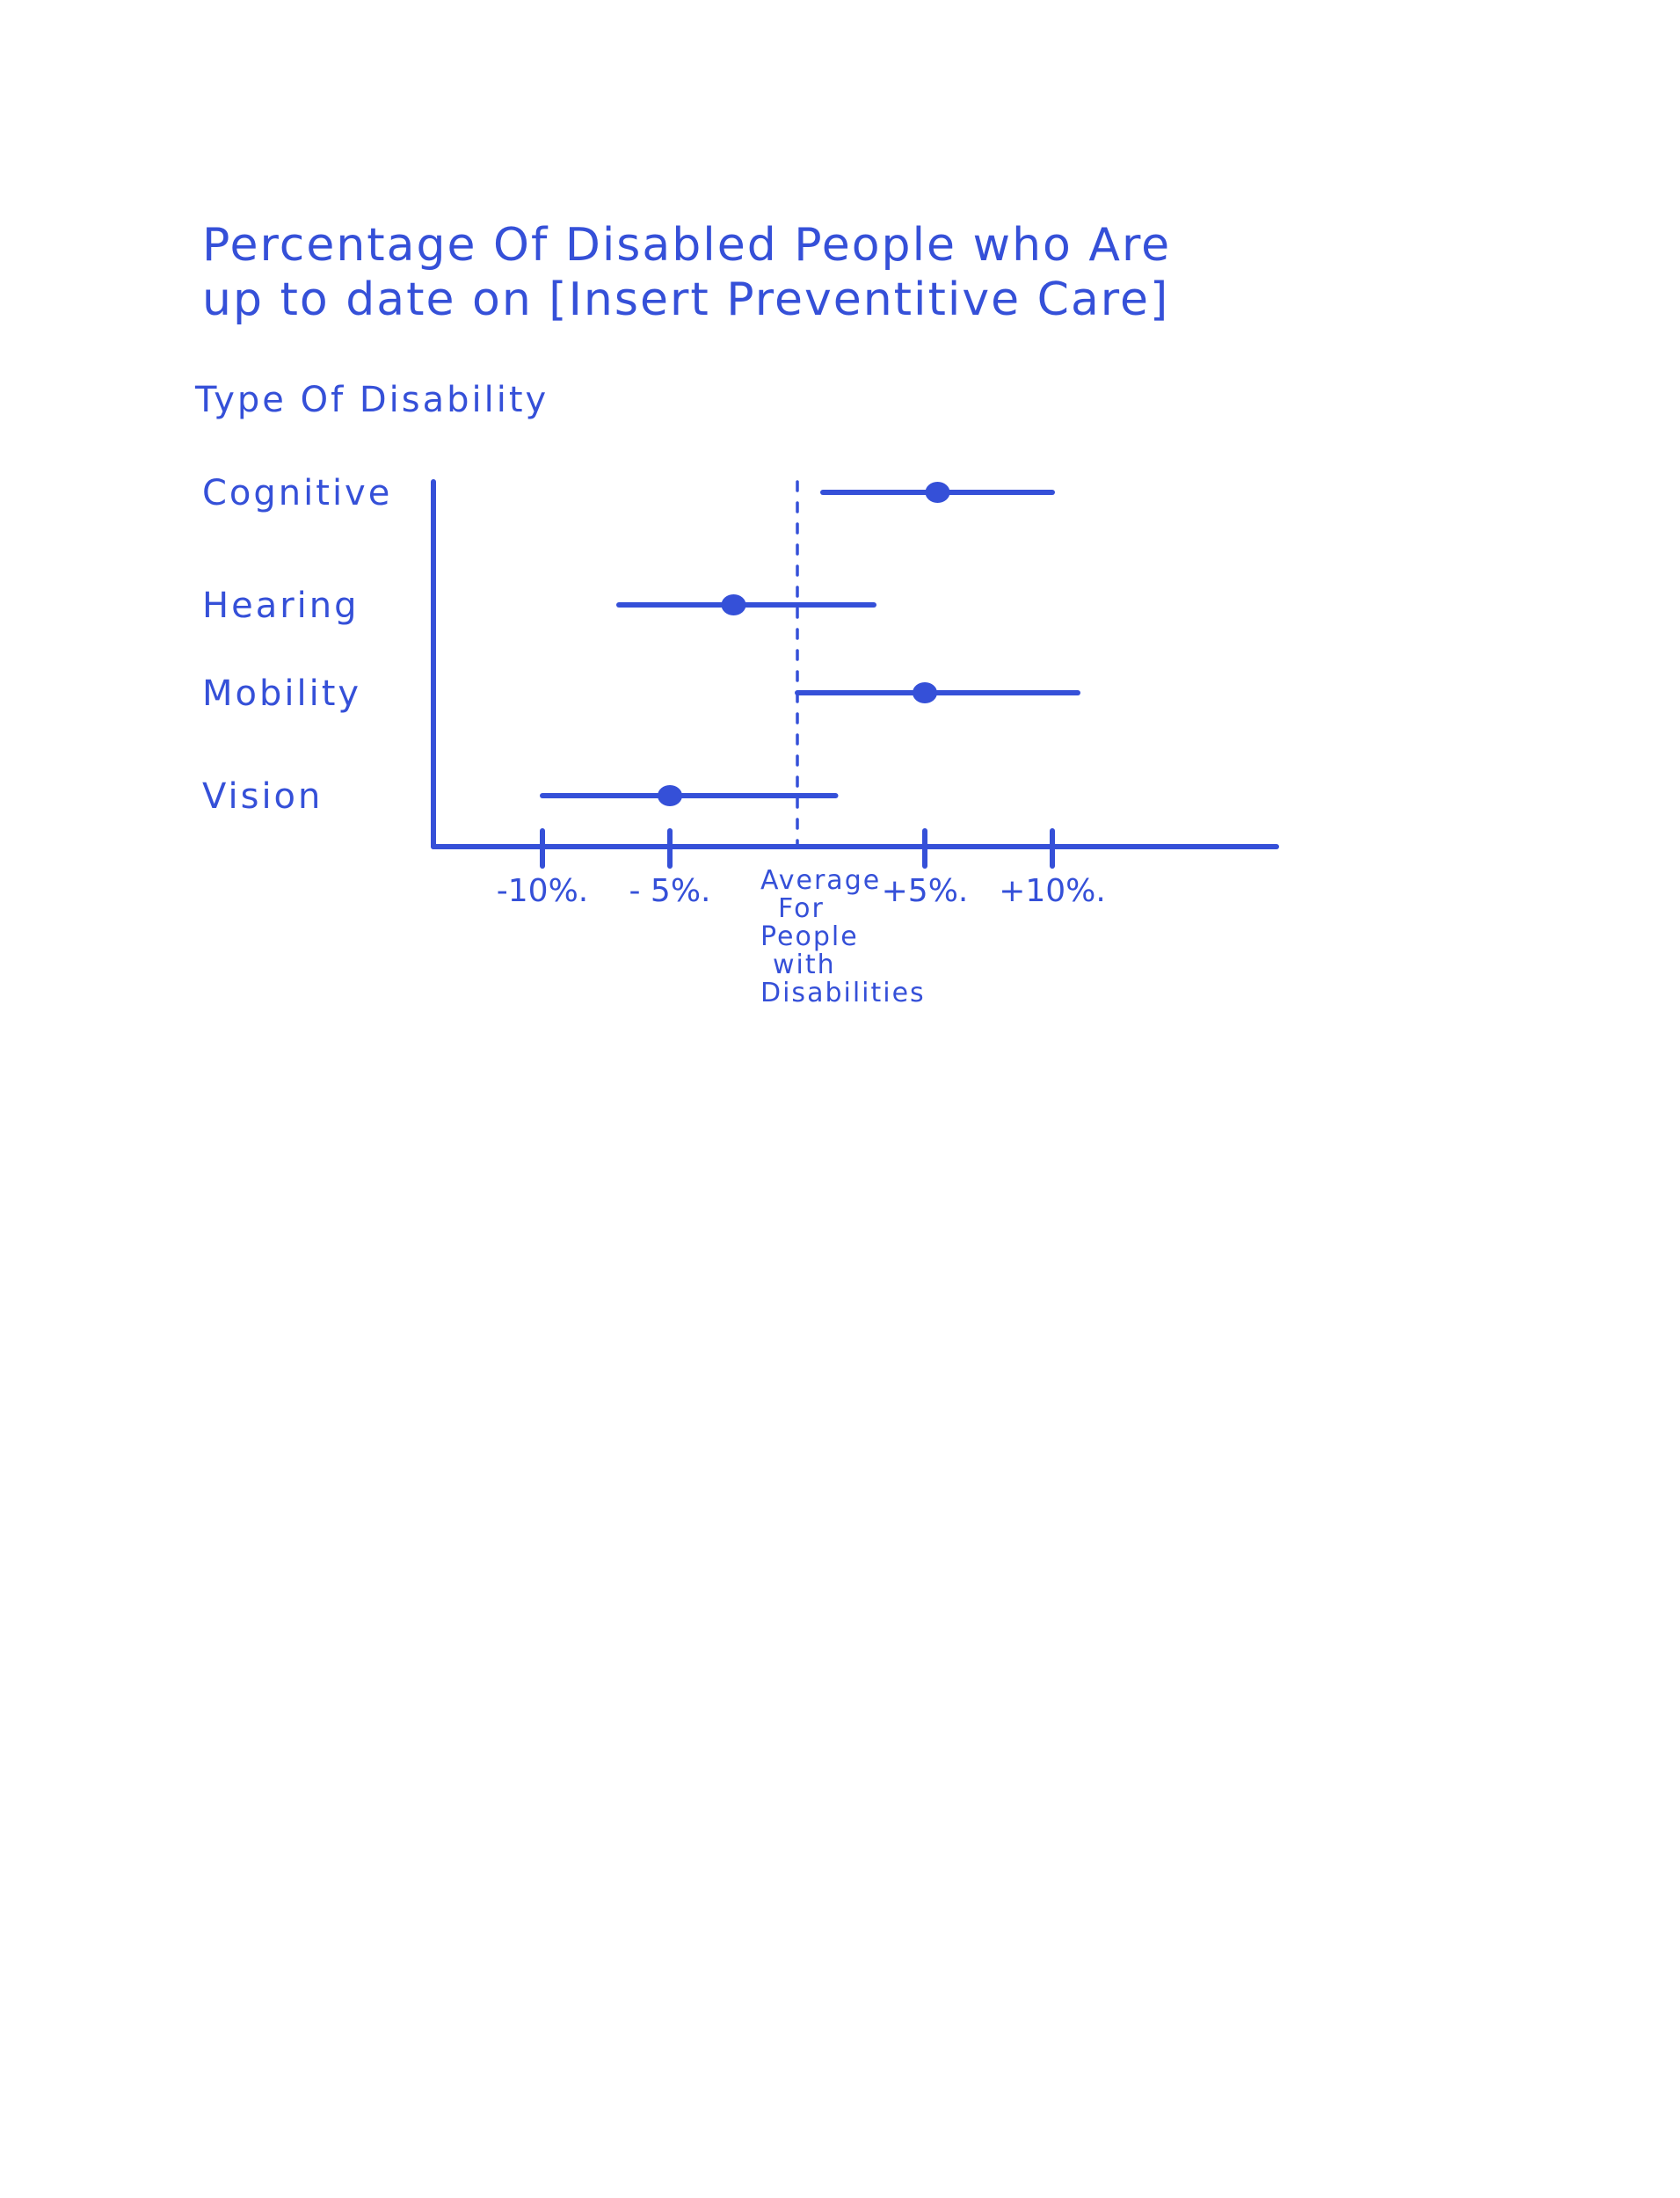  Describe the element at coordinates (281, 606) in the screenshot. I see `category-label-hearing: Hearing` at that location.